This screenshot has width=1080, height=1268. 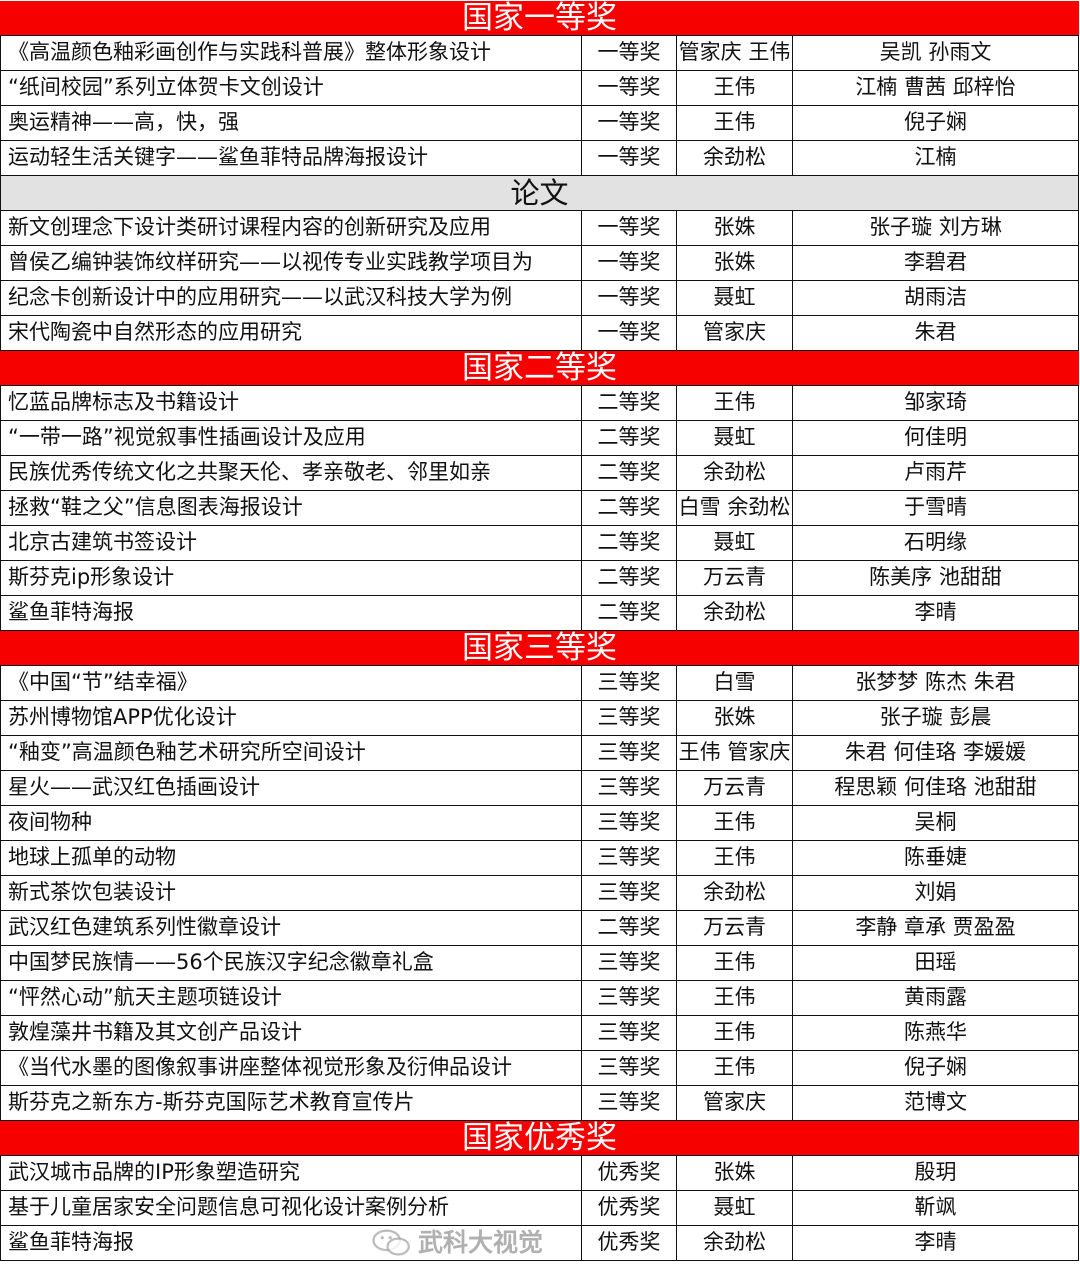 What do you see at coordinates (291, 788) in the screenshot?
I see `work-title-cell: 星火——武汉红色插画设计` at bounding box center [291, 788].